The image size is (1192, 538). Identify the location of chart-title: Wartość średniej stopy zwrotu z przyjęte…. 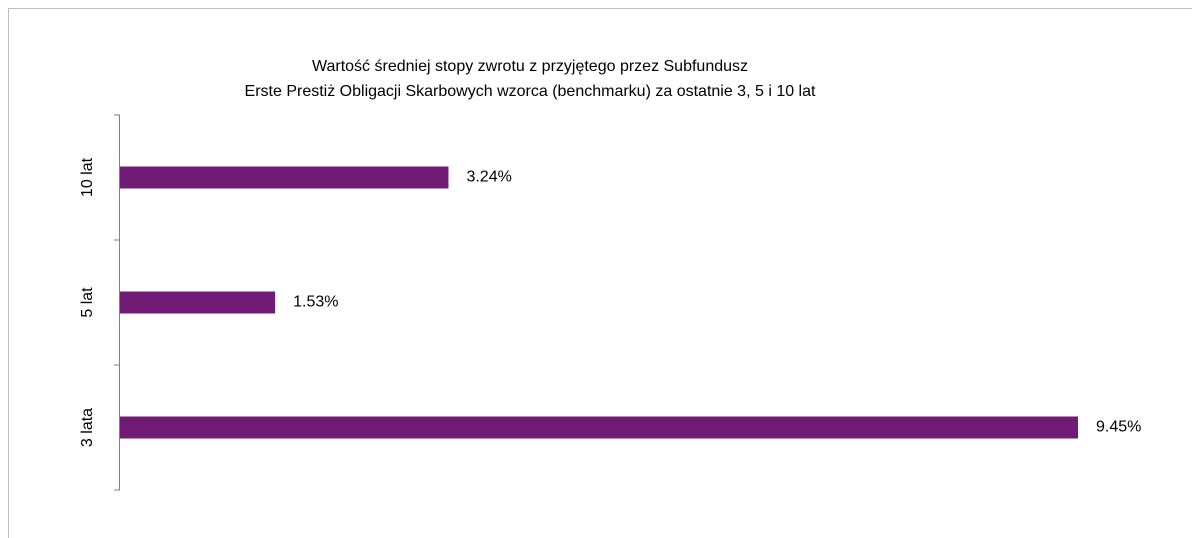
(530, 66).